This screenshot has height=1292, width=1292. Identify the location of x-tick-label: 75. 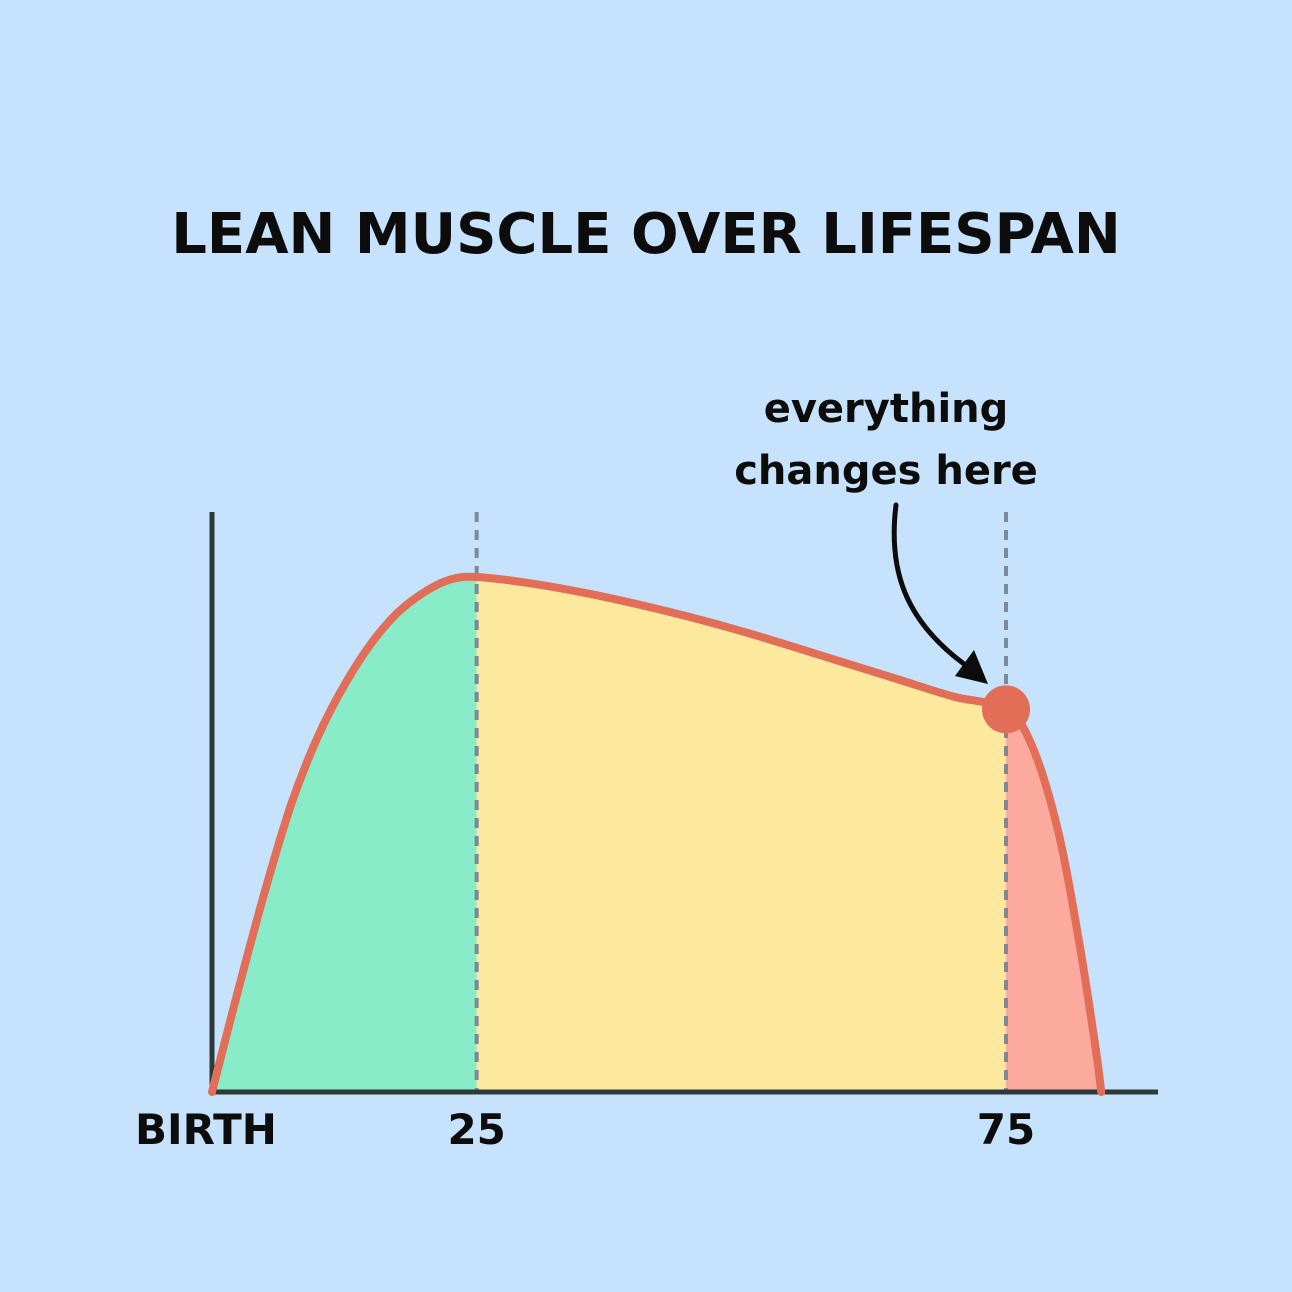
(1006, 1129).